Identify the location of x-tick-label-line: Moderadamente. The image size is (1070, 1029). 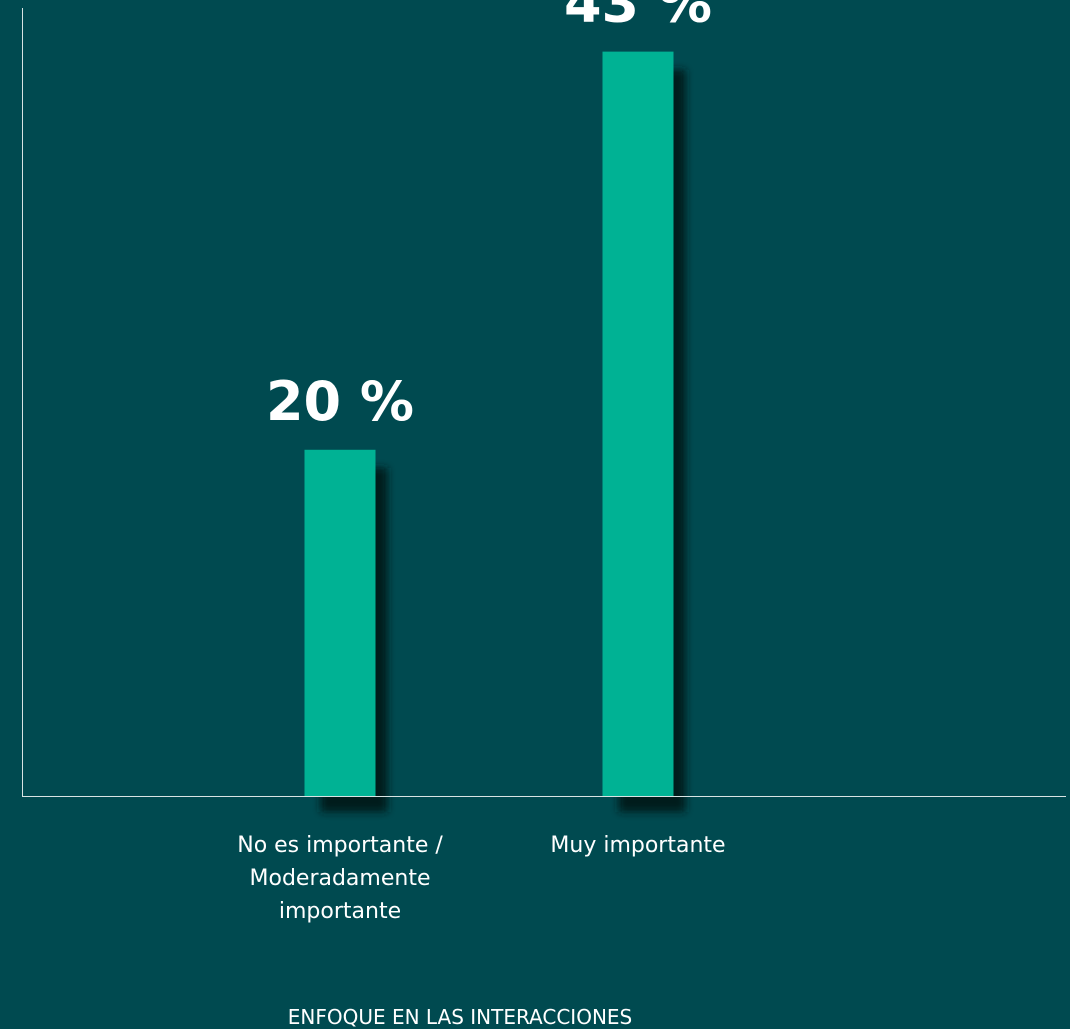
(340, 878).